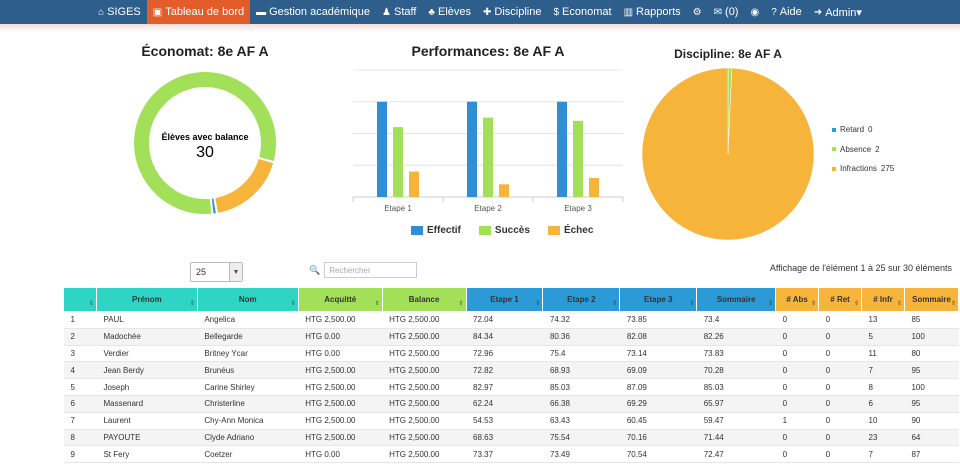 This screenshot has height=465, width=960. What do you see at coordinates (512, 230) in the screenshot?
I see `legend-label: Succès` at bounding box center [512, 230].